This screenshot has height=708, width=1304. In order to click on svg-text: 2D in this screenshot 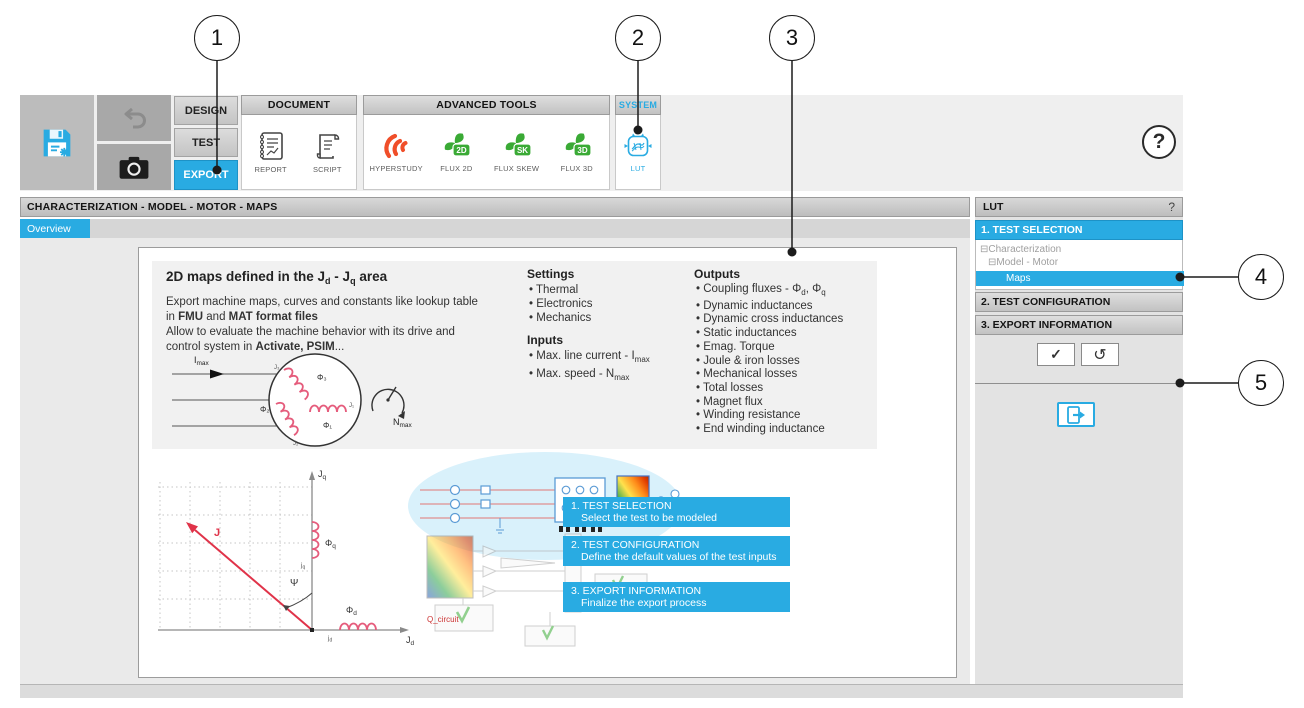, I will do `click(462, 150)`.